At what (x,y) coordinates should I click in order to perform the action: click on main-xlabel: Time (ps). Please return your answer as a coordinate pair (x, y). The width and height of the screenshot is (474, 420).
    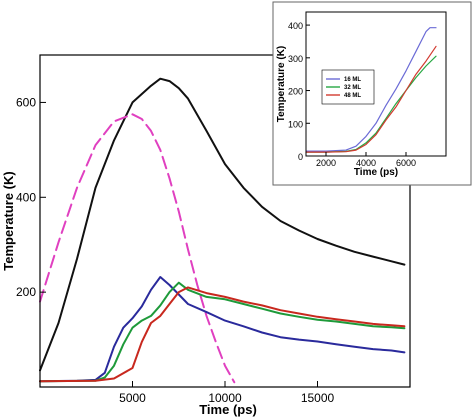
    Looking at the image, I should click on (228, 409).